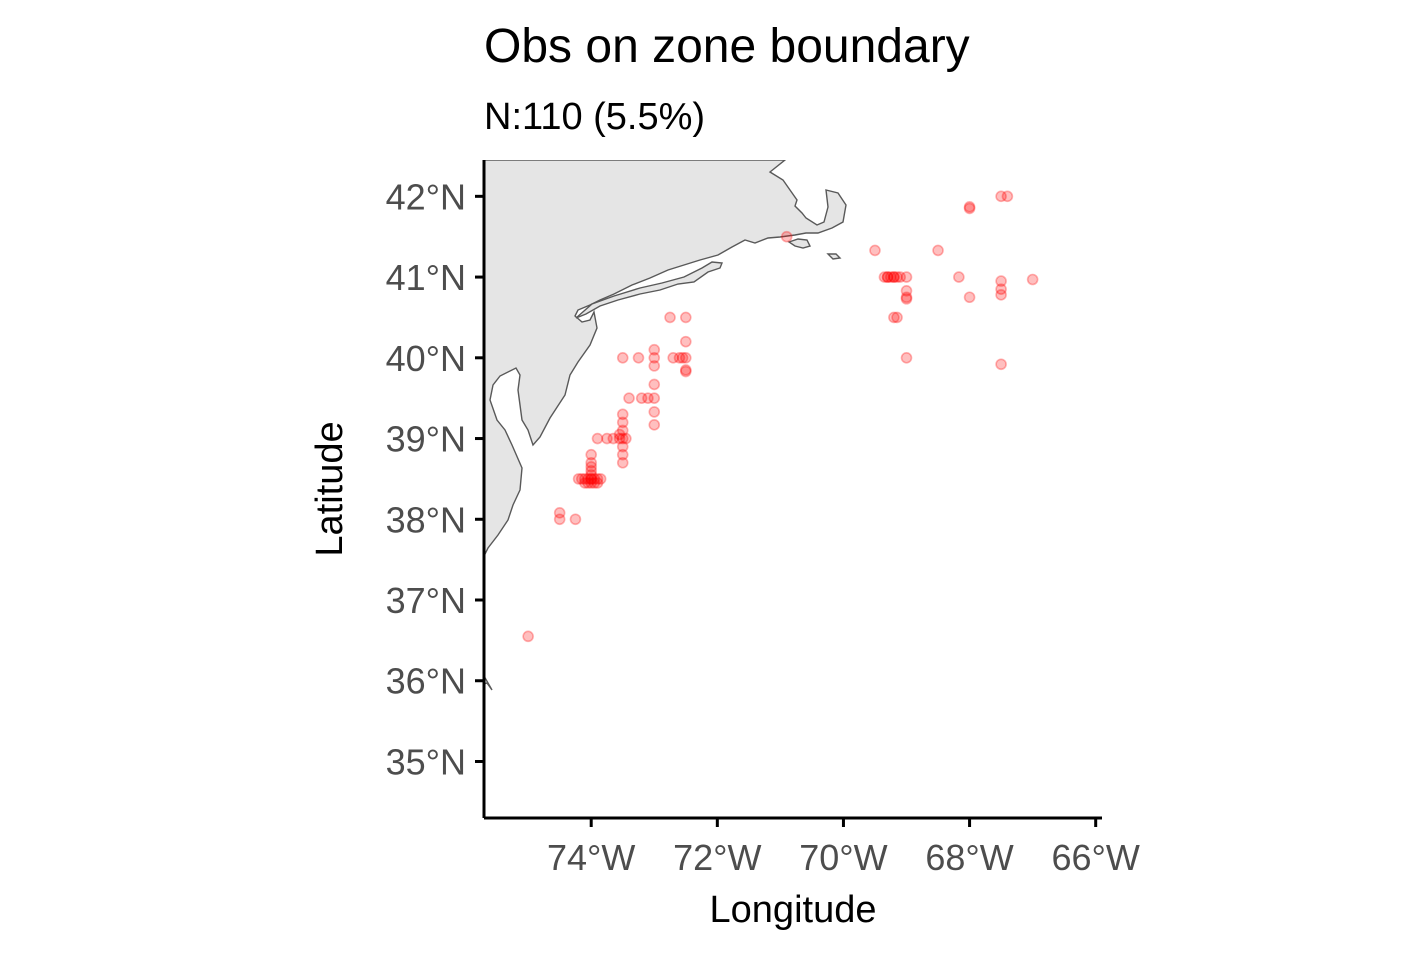  What do you see at coordinates (1095, 857) in the screenshot?
I see `x-tick-label: 66°W` at bounding box center [1095, 857].